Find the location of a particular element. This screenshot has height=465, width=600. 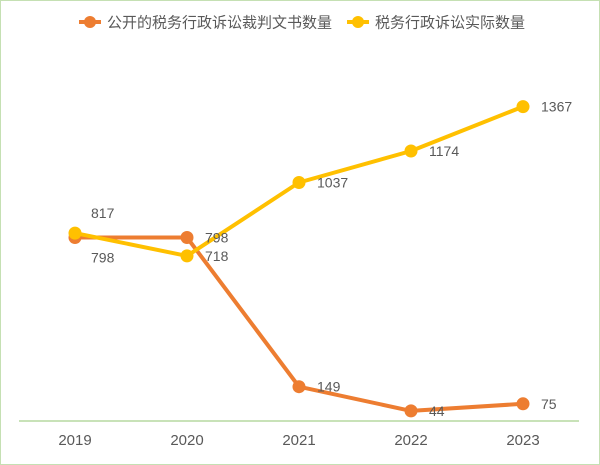

data-label: 149 is located at coordinates (329, 387).